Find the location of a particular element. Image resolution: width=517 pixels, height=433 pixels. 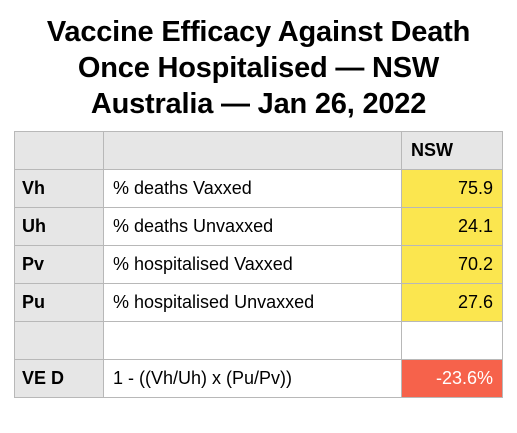

table-row: Pv % hospitalised Vaxxed 70.2 is located at coordinates (258, 264).